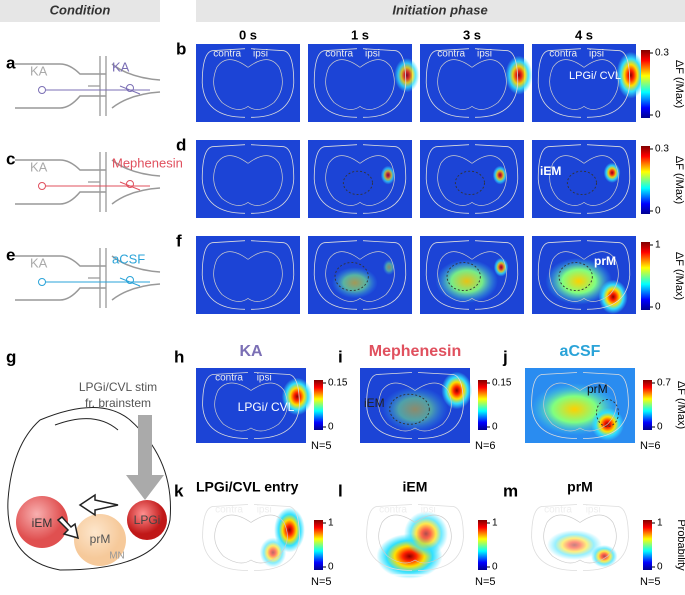  What do you see at coordinates (485, 446) in the screenshot?
I see `n-label: N=6` at bounding box center [485, 446].